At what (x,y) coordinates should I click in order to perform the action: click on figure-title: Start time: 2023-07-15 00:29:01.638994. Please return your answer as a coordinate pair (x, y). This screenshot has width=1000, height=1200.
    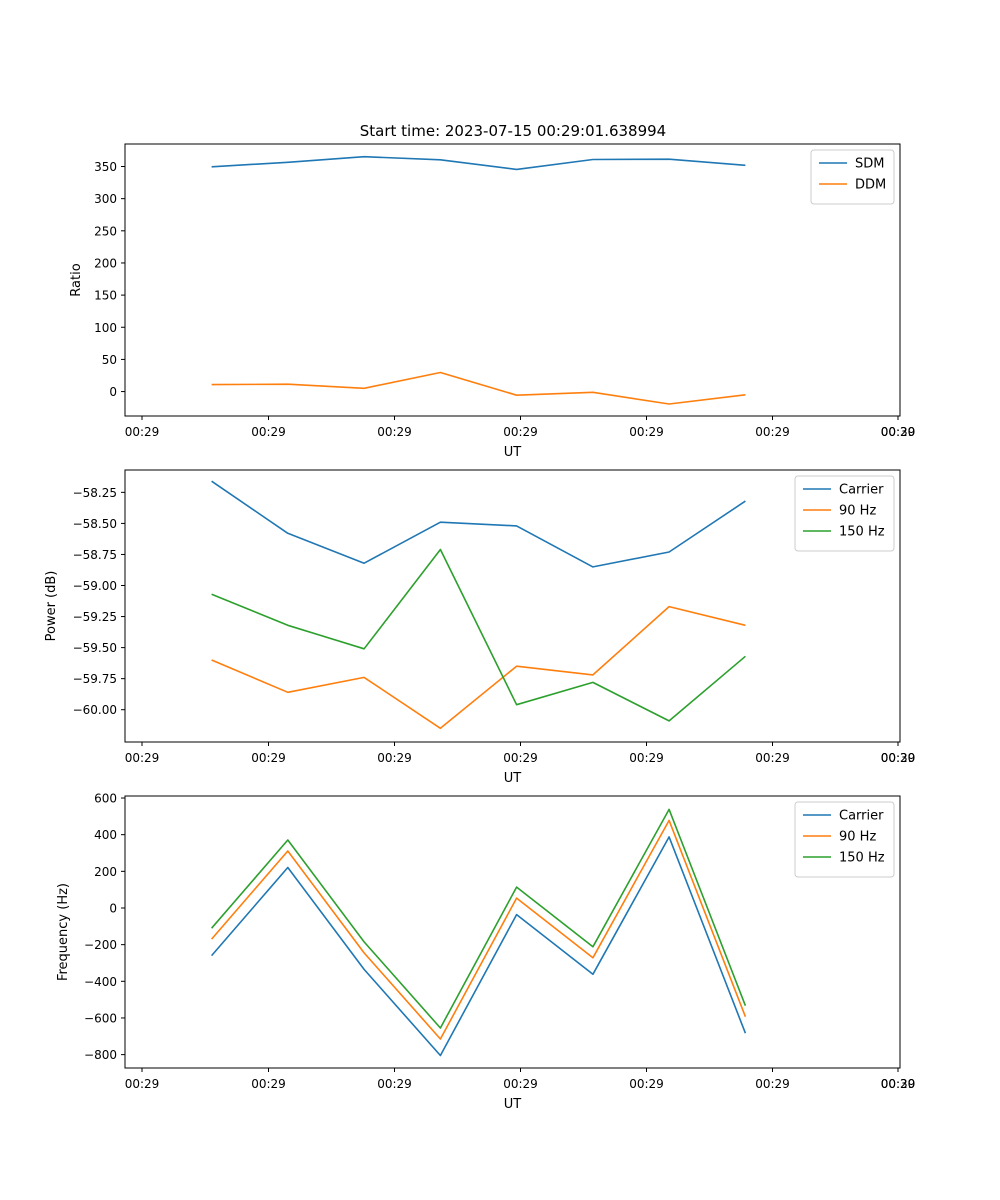
    Looking at the image, I should click on (513, 131).